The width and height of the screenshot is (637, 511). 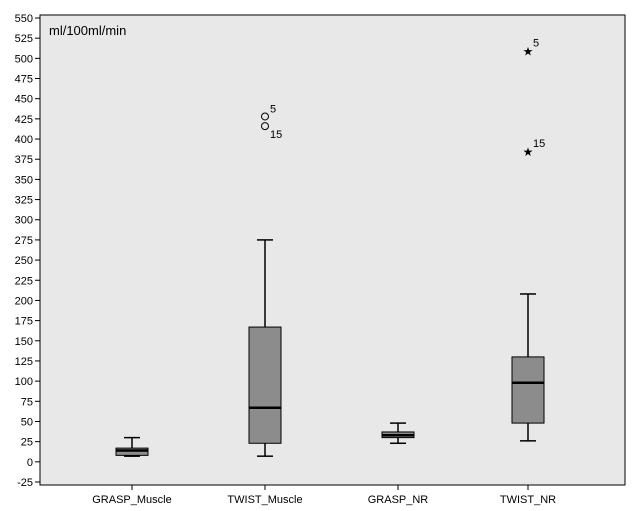 What do you see at coordinates (27, 402) in the screenshot?
I see `y-tick-label: 75` at bounding box center [27, 402].